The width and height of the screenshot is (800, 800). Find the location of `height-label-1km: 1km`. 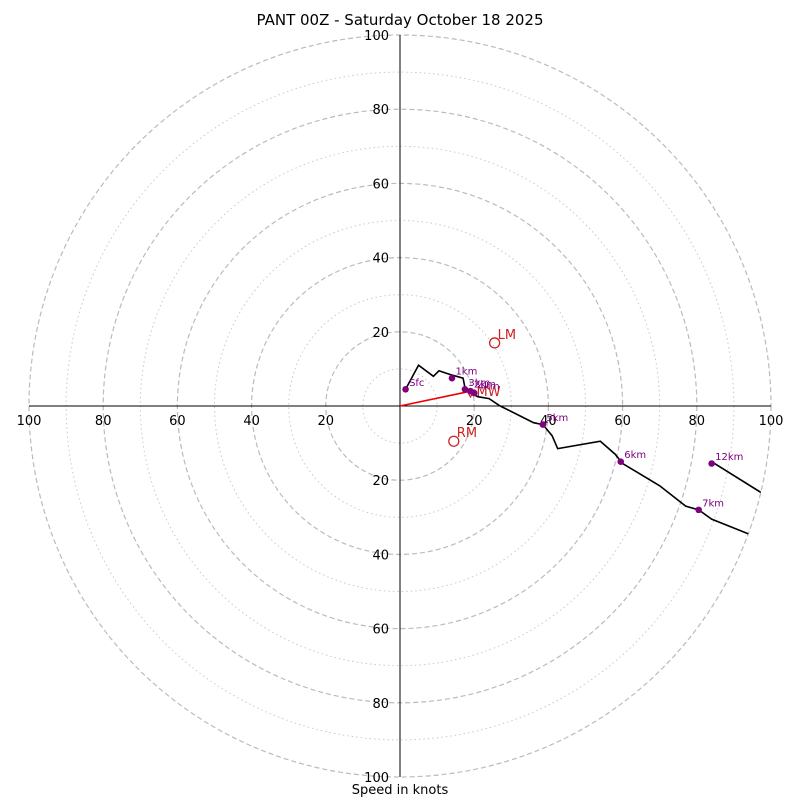

height-label-1km: 1km is located at coordinates (466, 372).